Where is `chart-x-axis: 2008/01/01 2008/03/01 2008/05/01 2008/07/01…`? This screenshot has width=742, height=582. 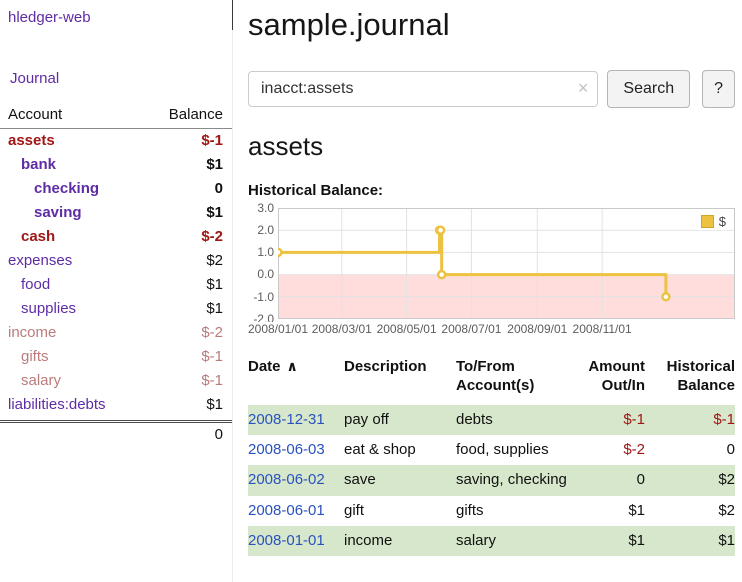 chart-x-axis: 2008/01/01 2008/03/01 2008/05/01 2008/07/01… is located at coordinates (490, 328).